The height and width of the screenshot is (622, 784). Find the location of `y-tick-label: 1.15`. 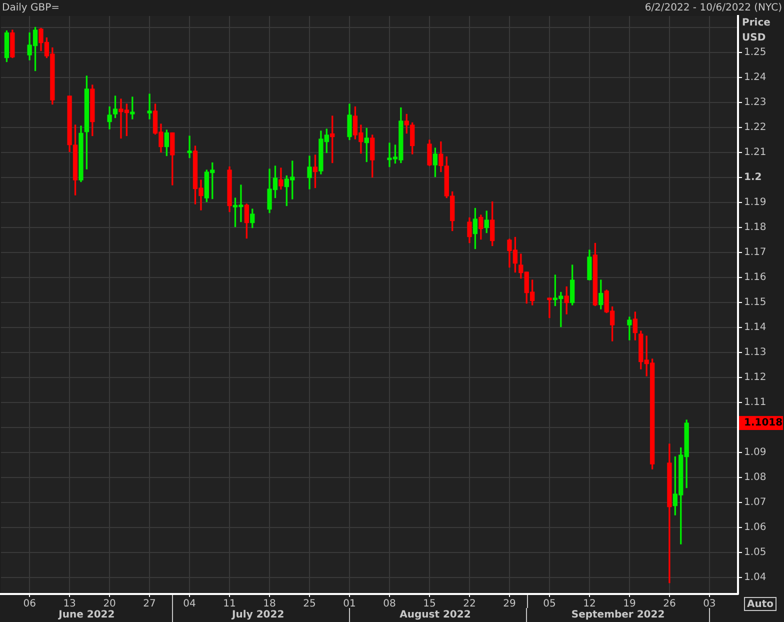

y-tick-label: 1.15 is located at coordinates (755, 302).